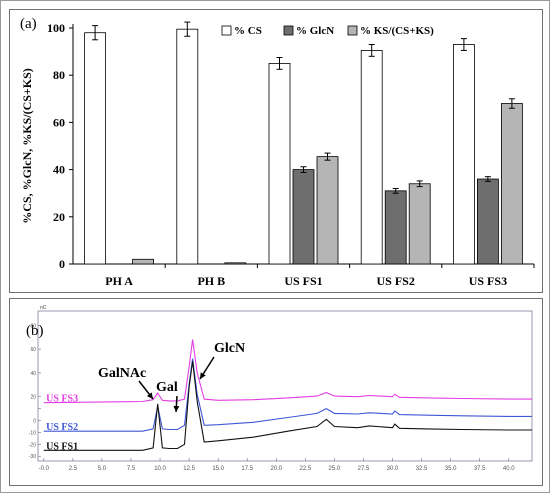  Describe the element at coordinates (119, 281) in the screenshot. I see `x-tick-label: PH A` at that location.